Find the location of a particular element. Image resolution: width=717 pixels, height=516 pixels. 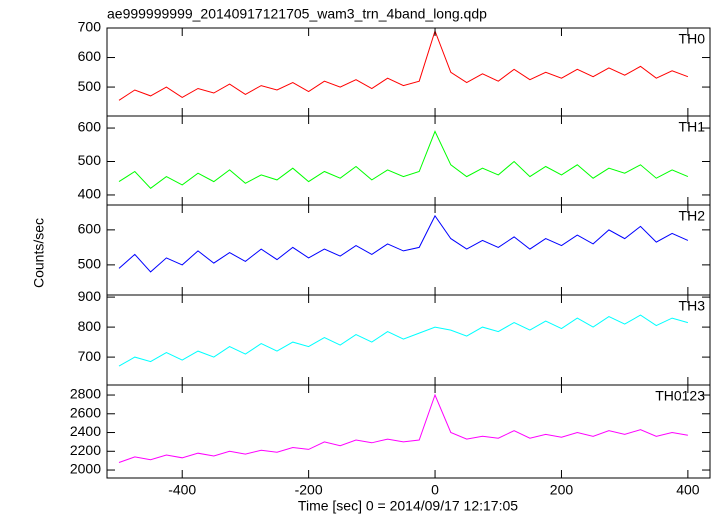

panel-label: TH2 is located at coordinates (692, 216).